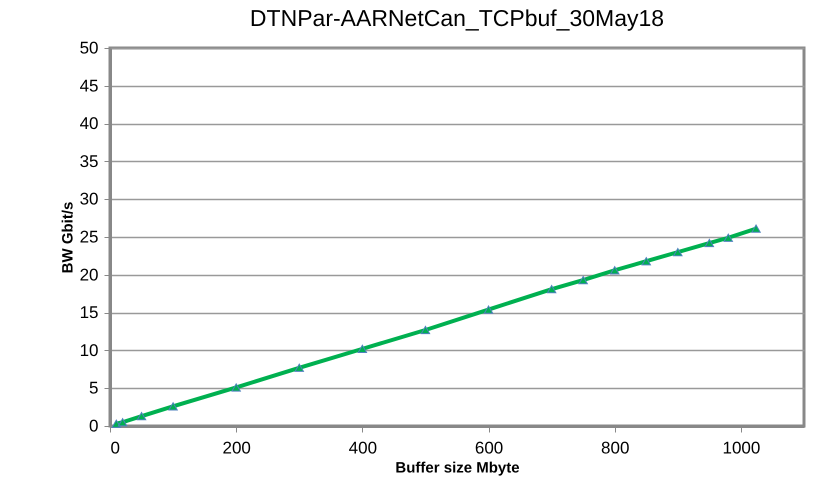 This screenshot has width=838, height=504. I want to click on y-tick-label: 30, so click(89, 199).